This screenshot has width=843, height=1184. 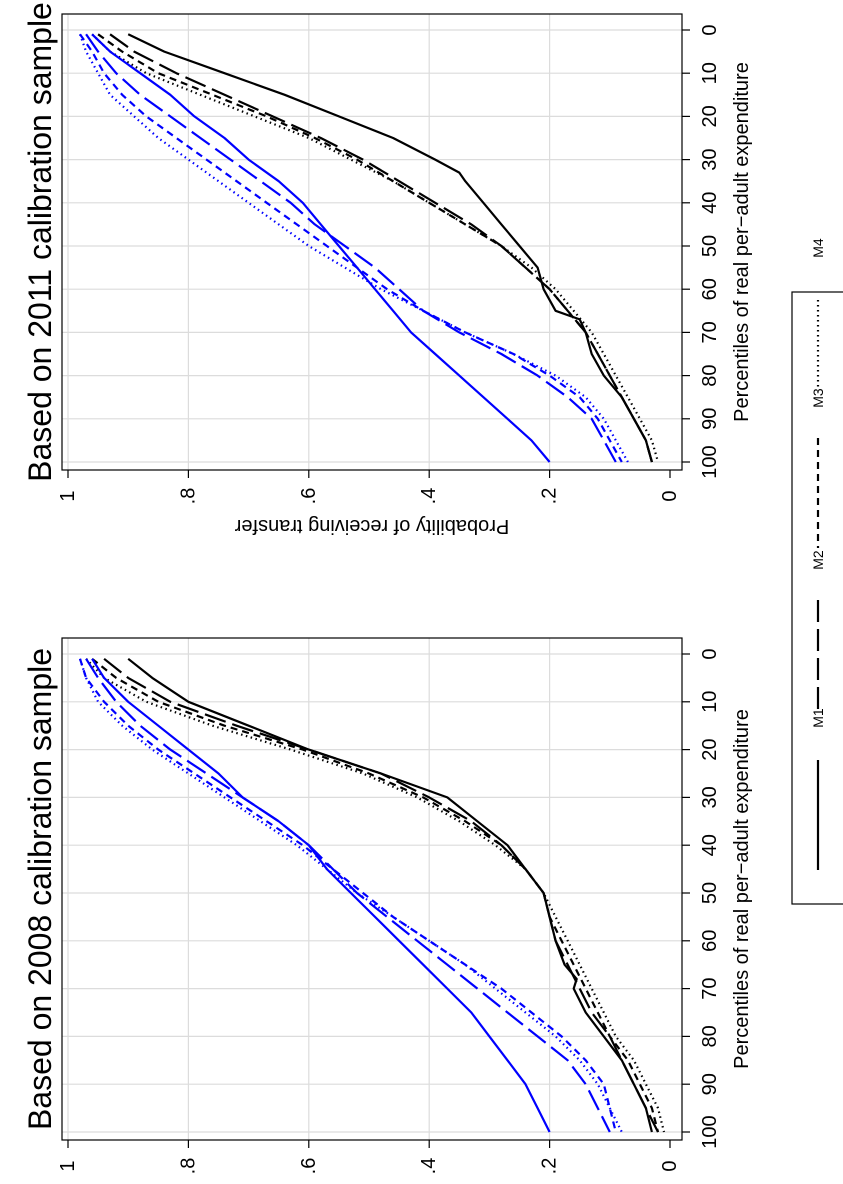 I want to click on legend-label-m3: M3, so click(x=818, y=398).